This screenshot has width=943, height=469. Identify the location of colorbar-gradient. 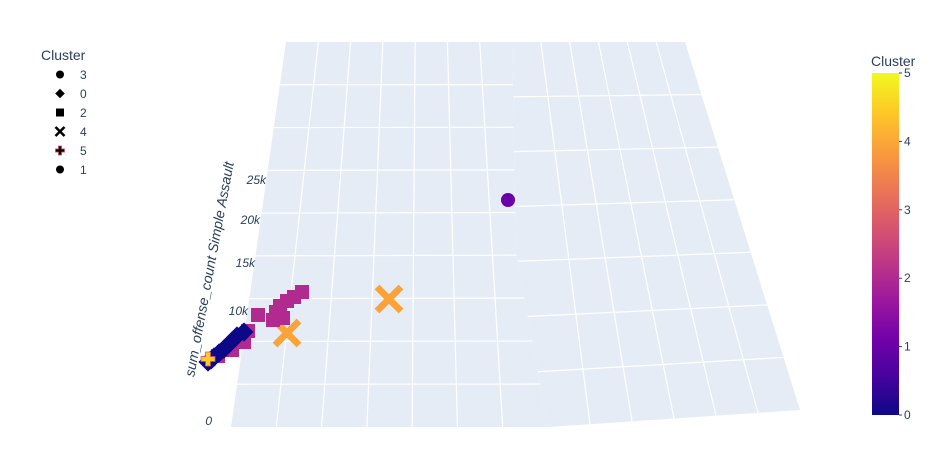
(885, 244).